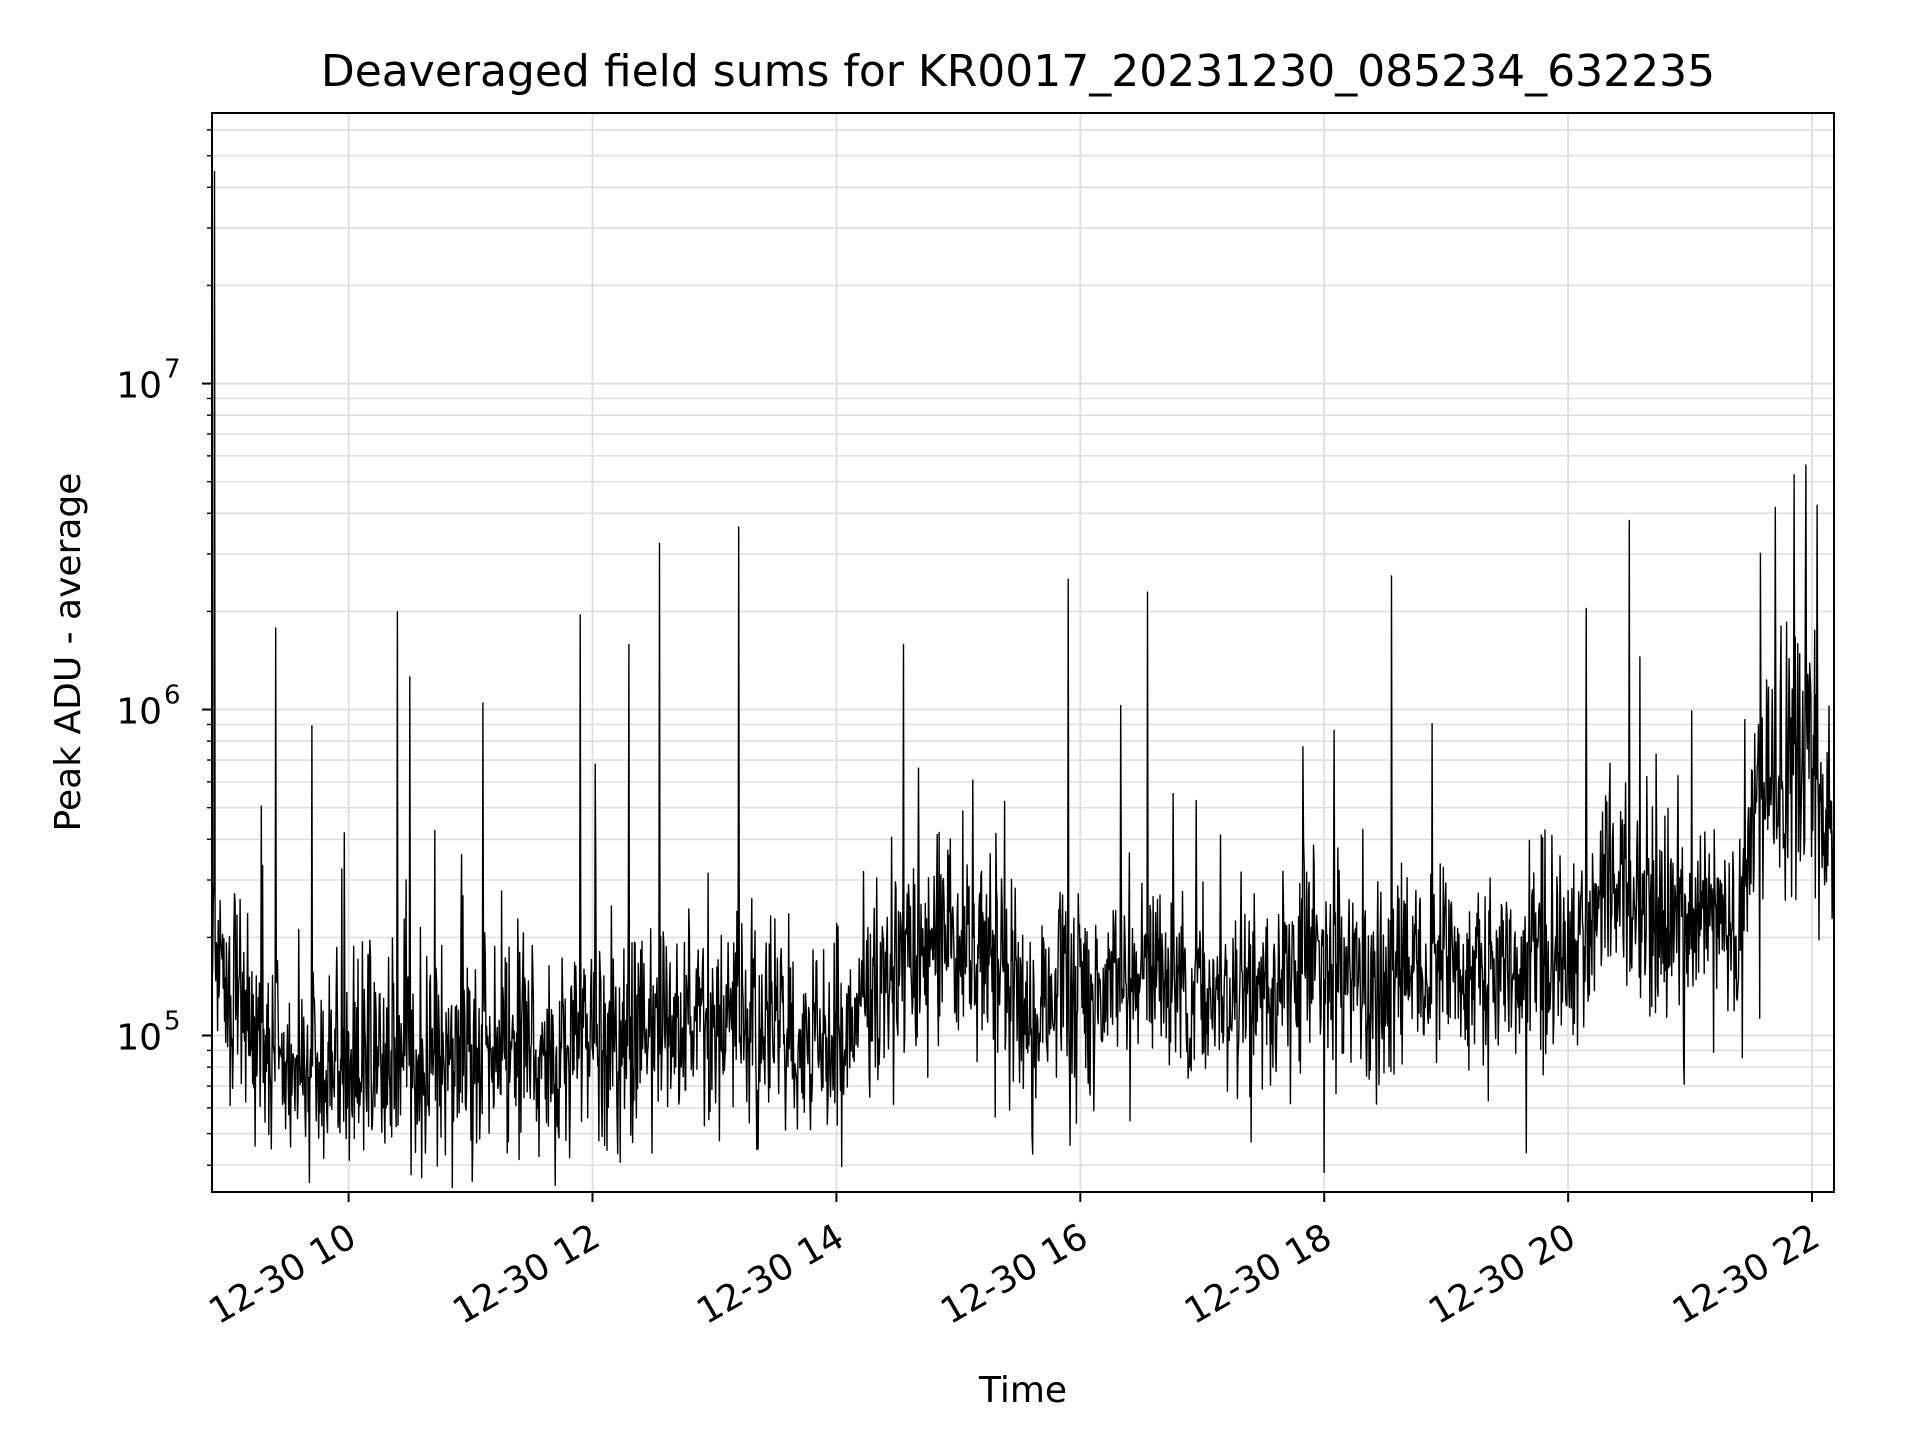 Image resolution: width=1920 pixels, height=1444 pixels. What do you see at coordinates (209, 647) in the screenshot?
I see `y-minor-ticks` at bounding box center [209, 647].